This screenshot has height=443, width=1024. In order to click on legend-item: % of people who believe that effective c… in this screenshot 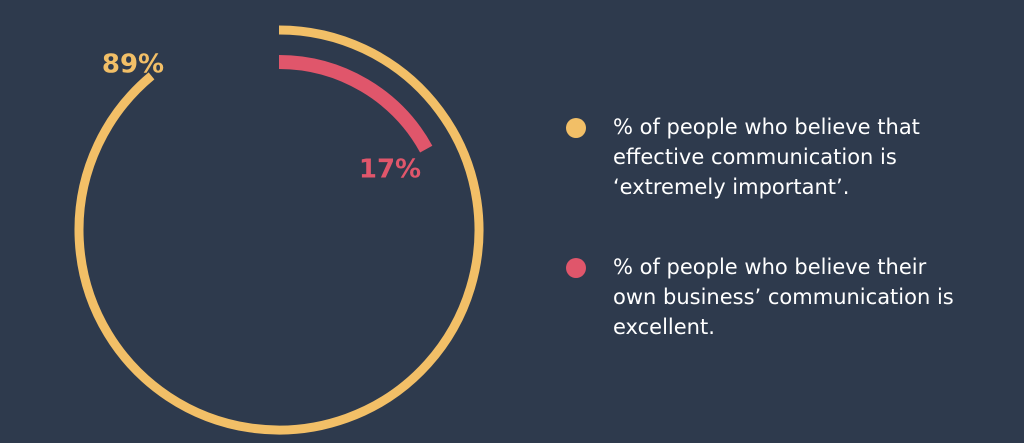, I will do `click(776, 157)`.